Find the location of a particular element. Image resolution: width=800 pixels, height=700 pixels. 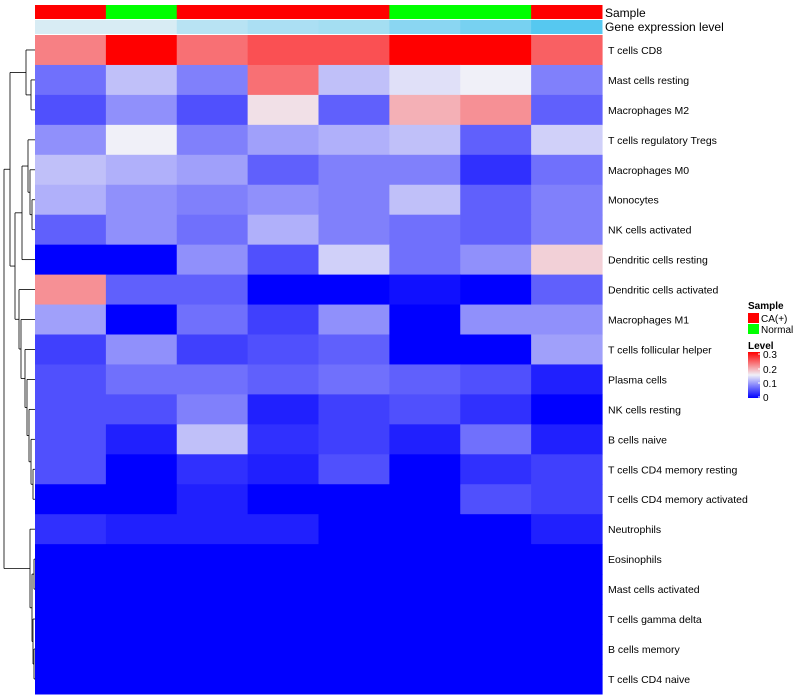

expression-annotation-label: Gene expression level is located at coordinates (664, 27).